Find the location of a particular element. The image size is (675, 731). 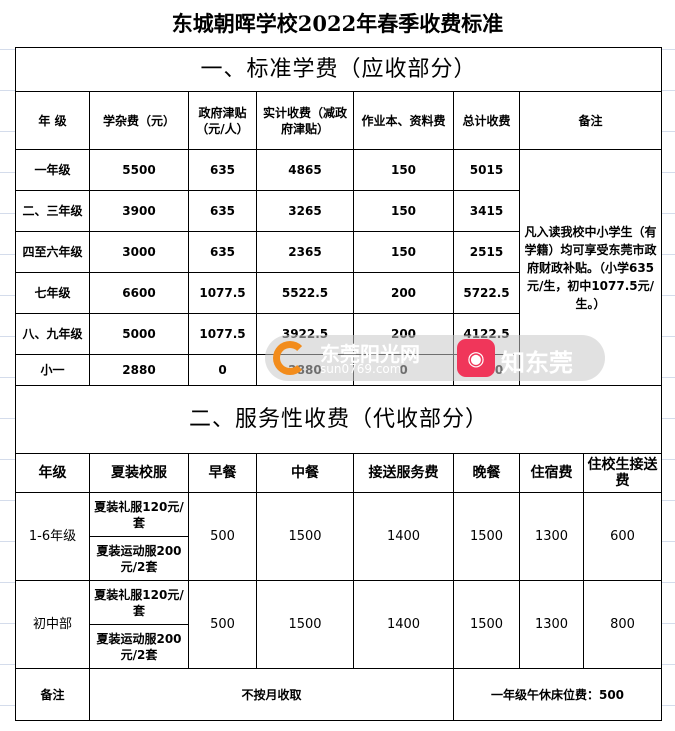

cell: 4865 is located at coordinates (305, 170).